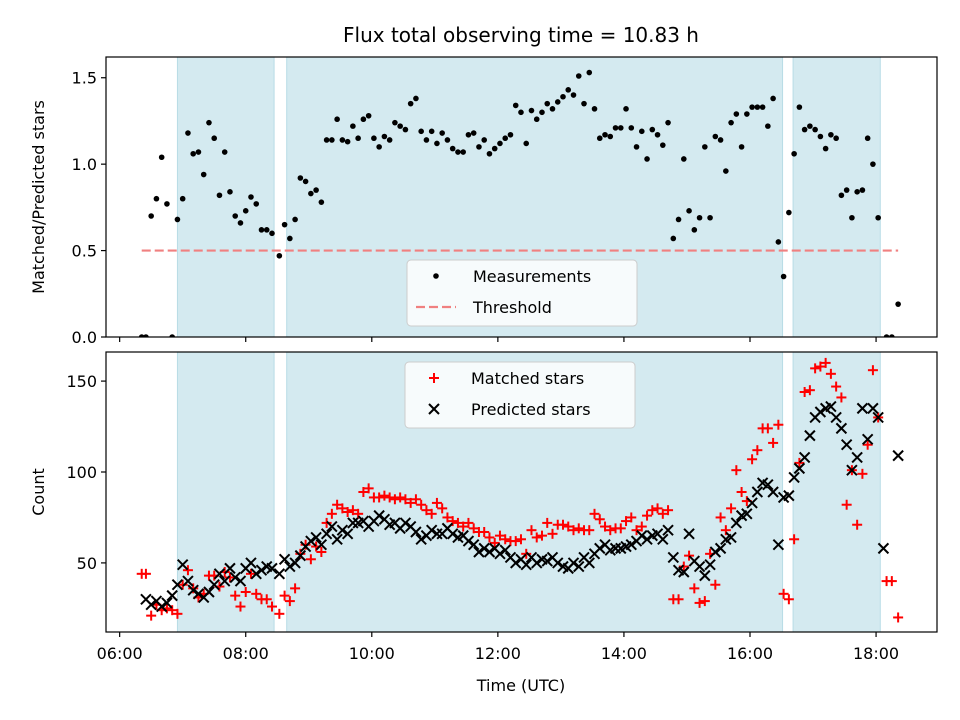 This screenshot has width=960, height=720. I want to click on chart-title: Flux total observing time = 10.83 h, so click(521, 35).